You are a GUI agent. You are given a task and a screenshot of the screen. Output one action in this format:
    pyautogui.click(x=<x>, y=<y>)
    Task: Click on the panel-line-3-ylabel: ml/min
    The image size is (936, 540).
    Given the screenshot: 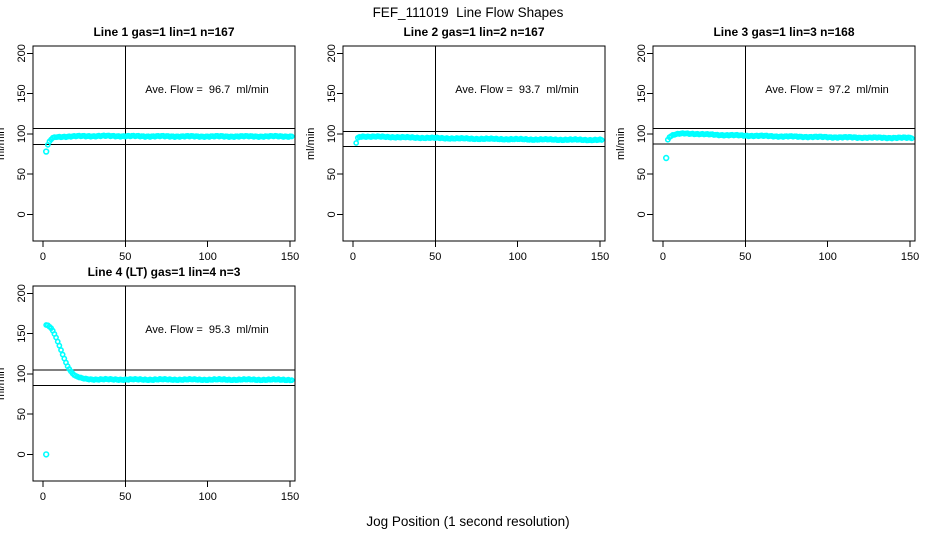 What is the action you would take?
    pyautogui.click(x=621, y=143)
    